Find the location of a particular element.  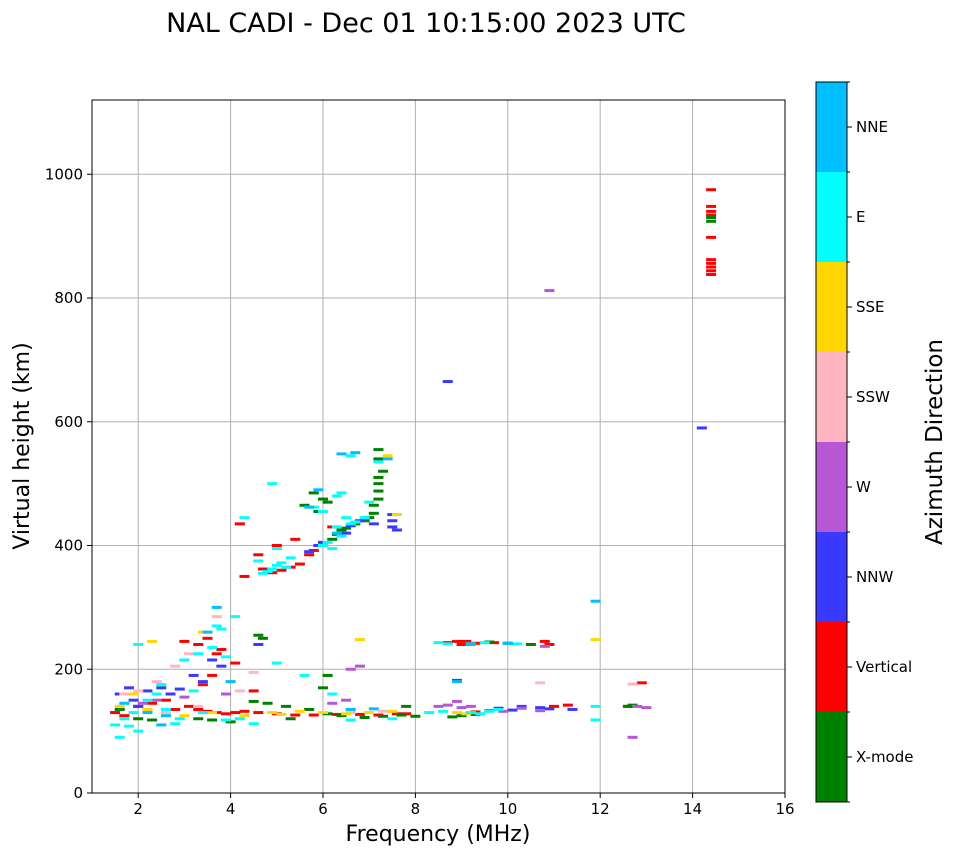

y-tick-label: 800 is located at coordinates (68, 298).